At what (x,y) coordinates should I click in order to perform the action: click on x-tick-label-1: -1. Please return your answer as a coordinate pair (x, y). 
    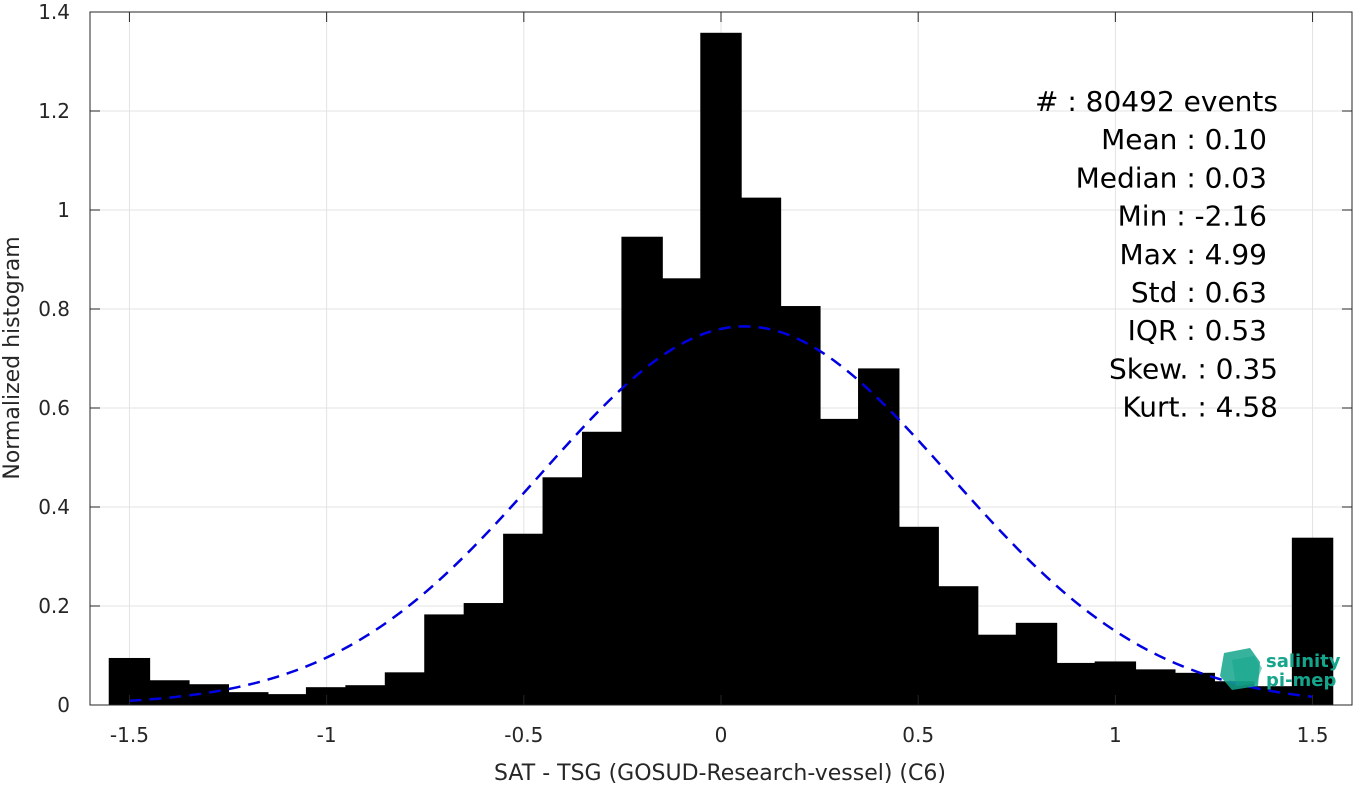
    Looking at the image, I should click on (327, 735).